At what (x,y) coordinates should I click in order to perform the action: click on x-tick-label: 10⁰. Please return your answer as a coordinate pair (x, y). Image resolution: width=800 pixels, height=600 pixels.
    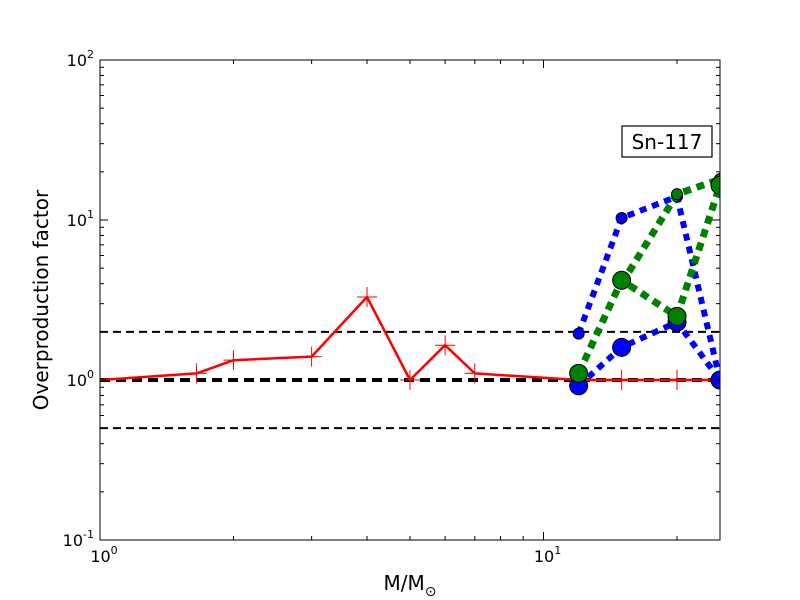
    Looking at the image, I should click on (103, 555).